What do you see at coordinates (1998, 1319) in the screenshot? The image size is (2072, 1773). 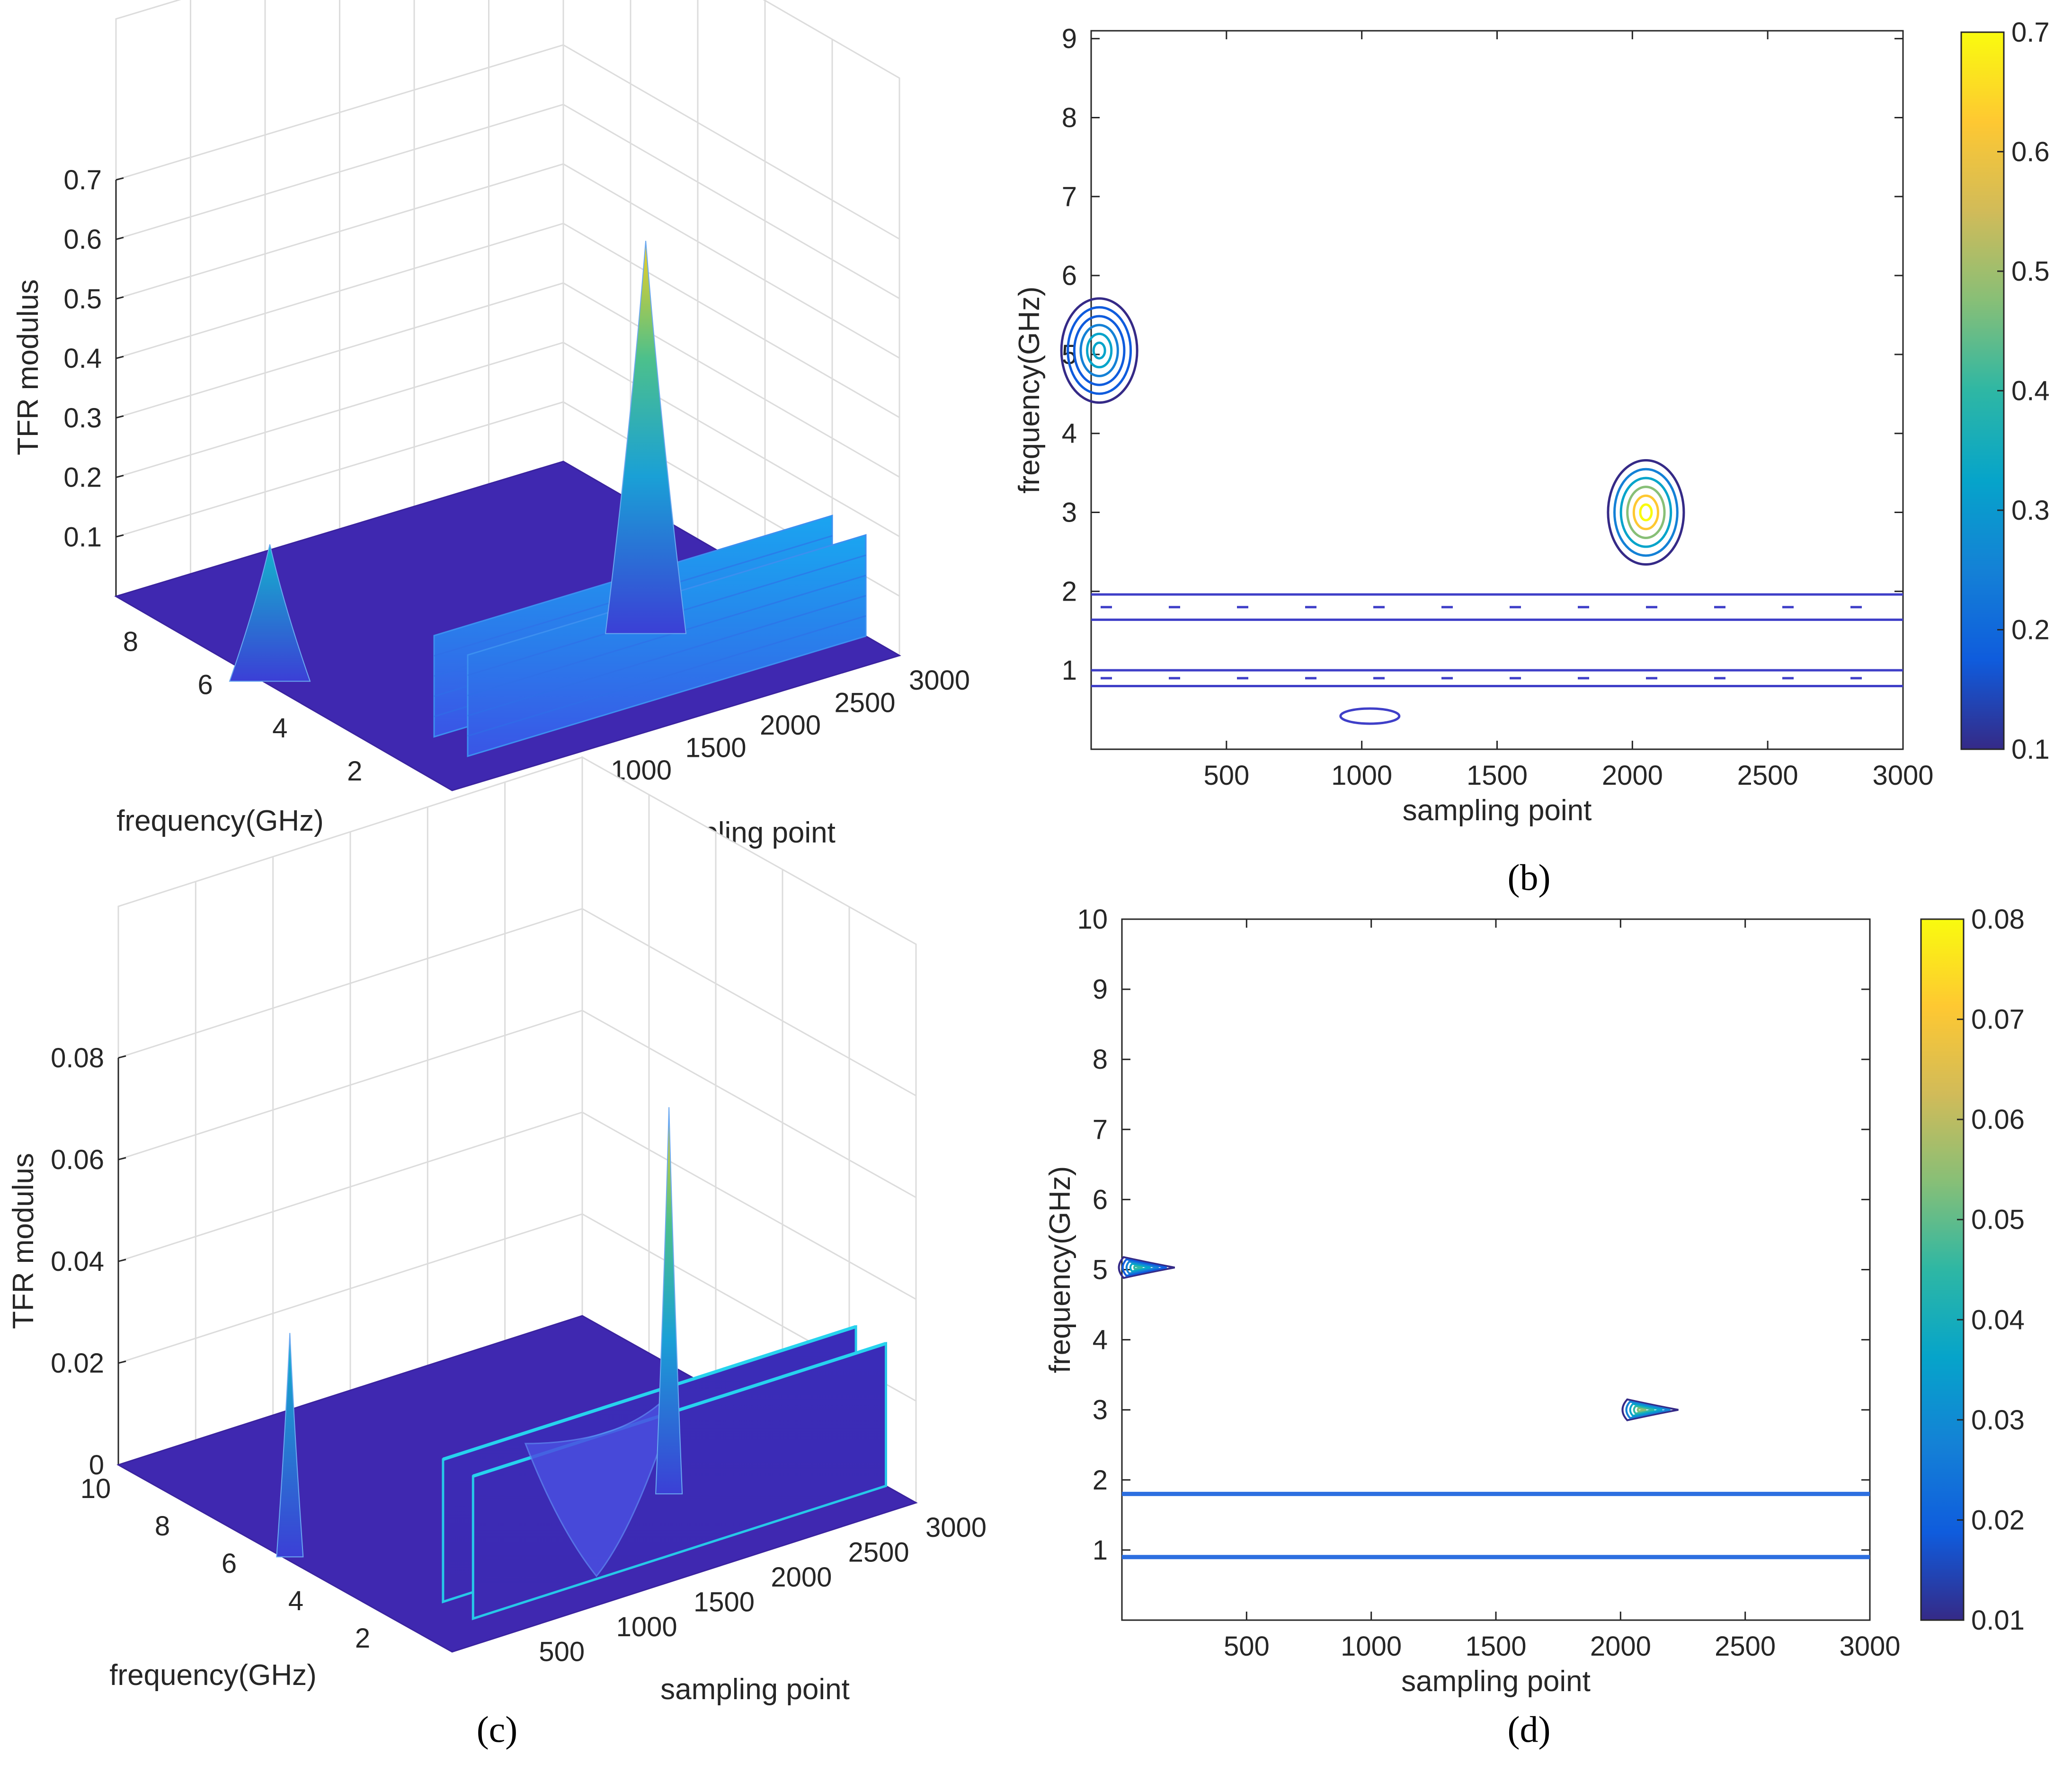 I see `colorbar-tick-label: 0.04` at bounding box center [1998, 1319].